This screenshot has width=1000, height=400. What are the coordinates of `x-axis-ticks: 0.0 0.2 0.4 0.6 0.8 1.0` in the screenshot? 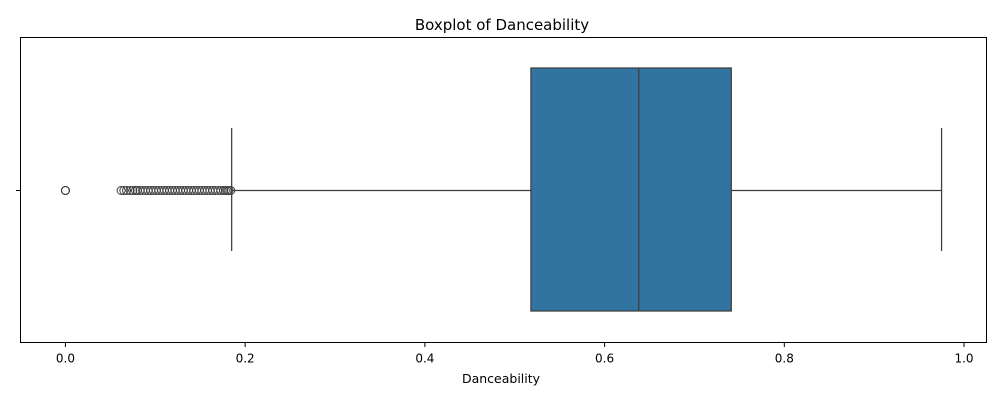 It's located at (515, 354).